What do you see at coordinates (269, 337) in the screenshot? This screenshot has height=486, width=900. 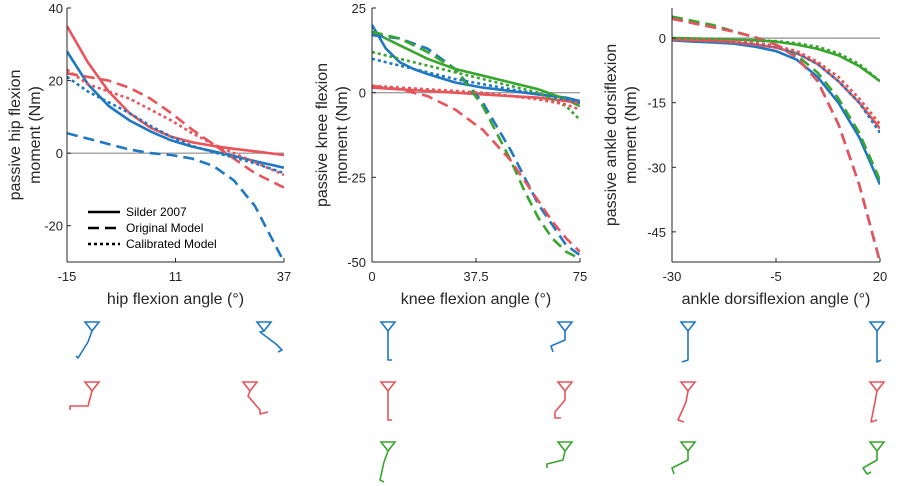 I see `figure-hip-extended-blue` at bounding box center [269, 337].